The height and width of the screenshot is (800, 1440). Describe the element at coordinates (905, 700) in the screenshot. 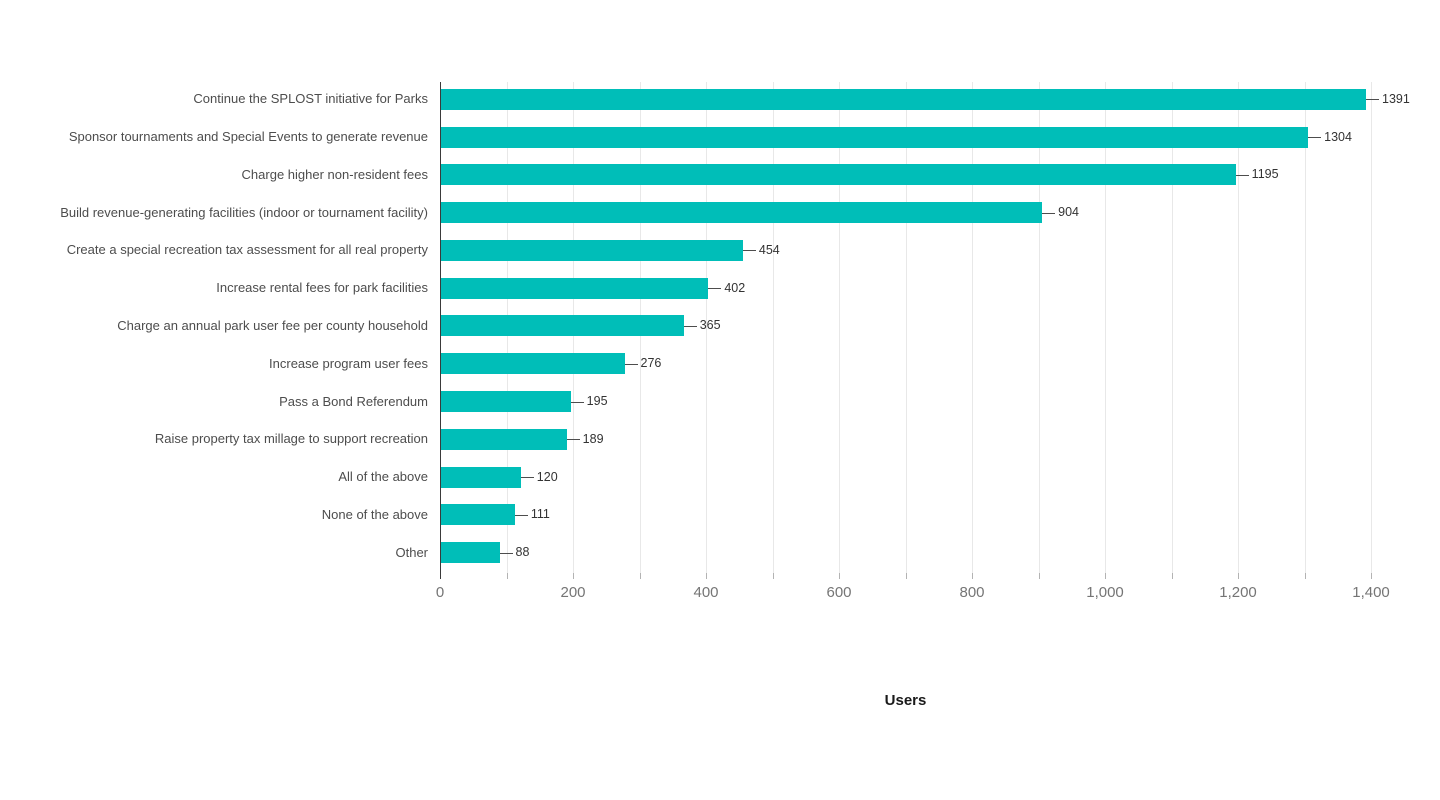

I see `x-axis-title: Users` at that location.